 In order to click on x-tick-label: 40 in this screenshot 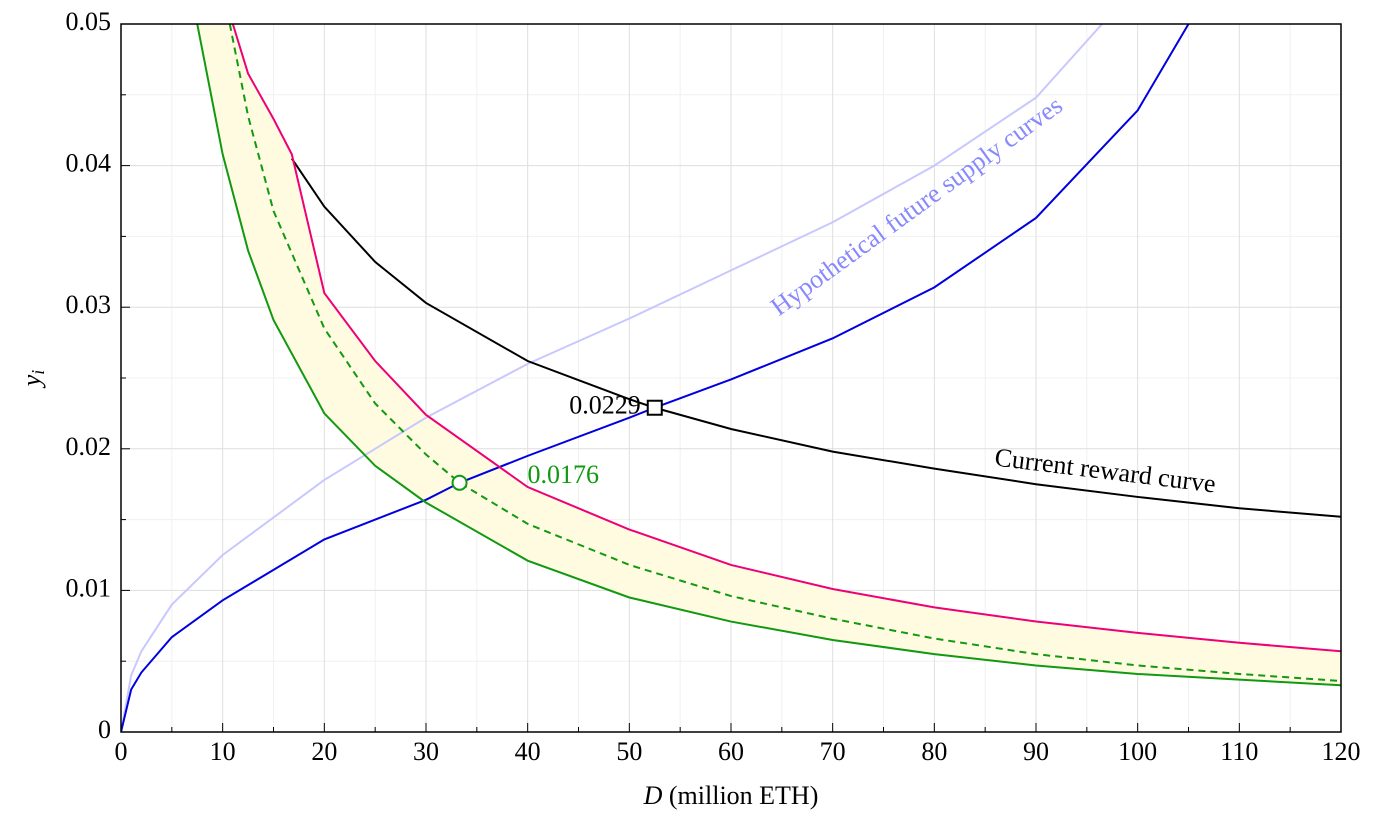, I will do `click(528, 751)`.